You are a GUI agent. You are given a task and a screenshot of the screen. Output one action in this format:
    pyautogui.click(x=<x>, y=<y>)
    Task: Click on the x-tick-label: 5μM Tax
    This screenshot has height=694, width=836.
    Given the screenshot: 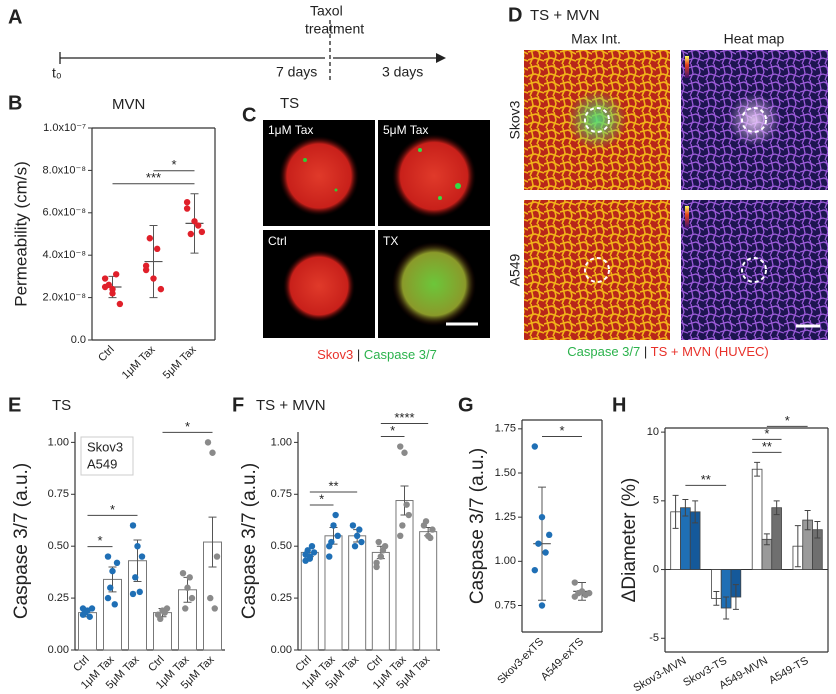 What is the action you would take?
    pyautogui.click(x=180, y=362)
    